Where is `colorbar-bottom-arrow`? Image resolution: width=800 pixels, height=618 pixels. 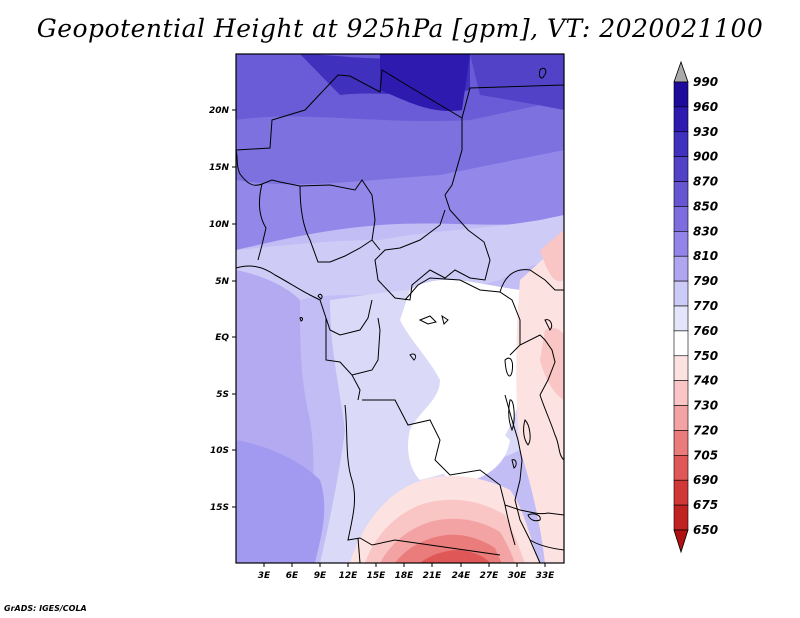
colorbar-bottom-arrow is located at coordinates (681, 541).